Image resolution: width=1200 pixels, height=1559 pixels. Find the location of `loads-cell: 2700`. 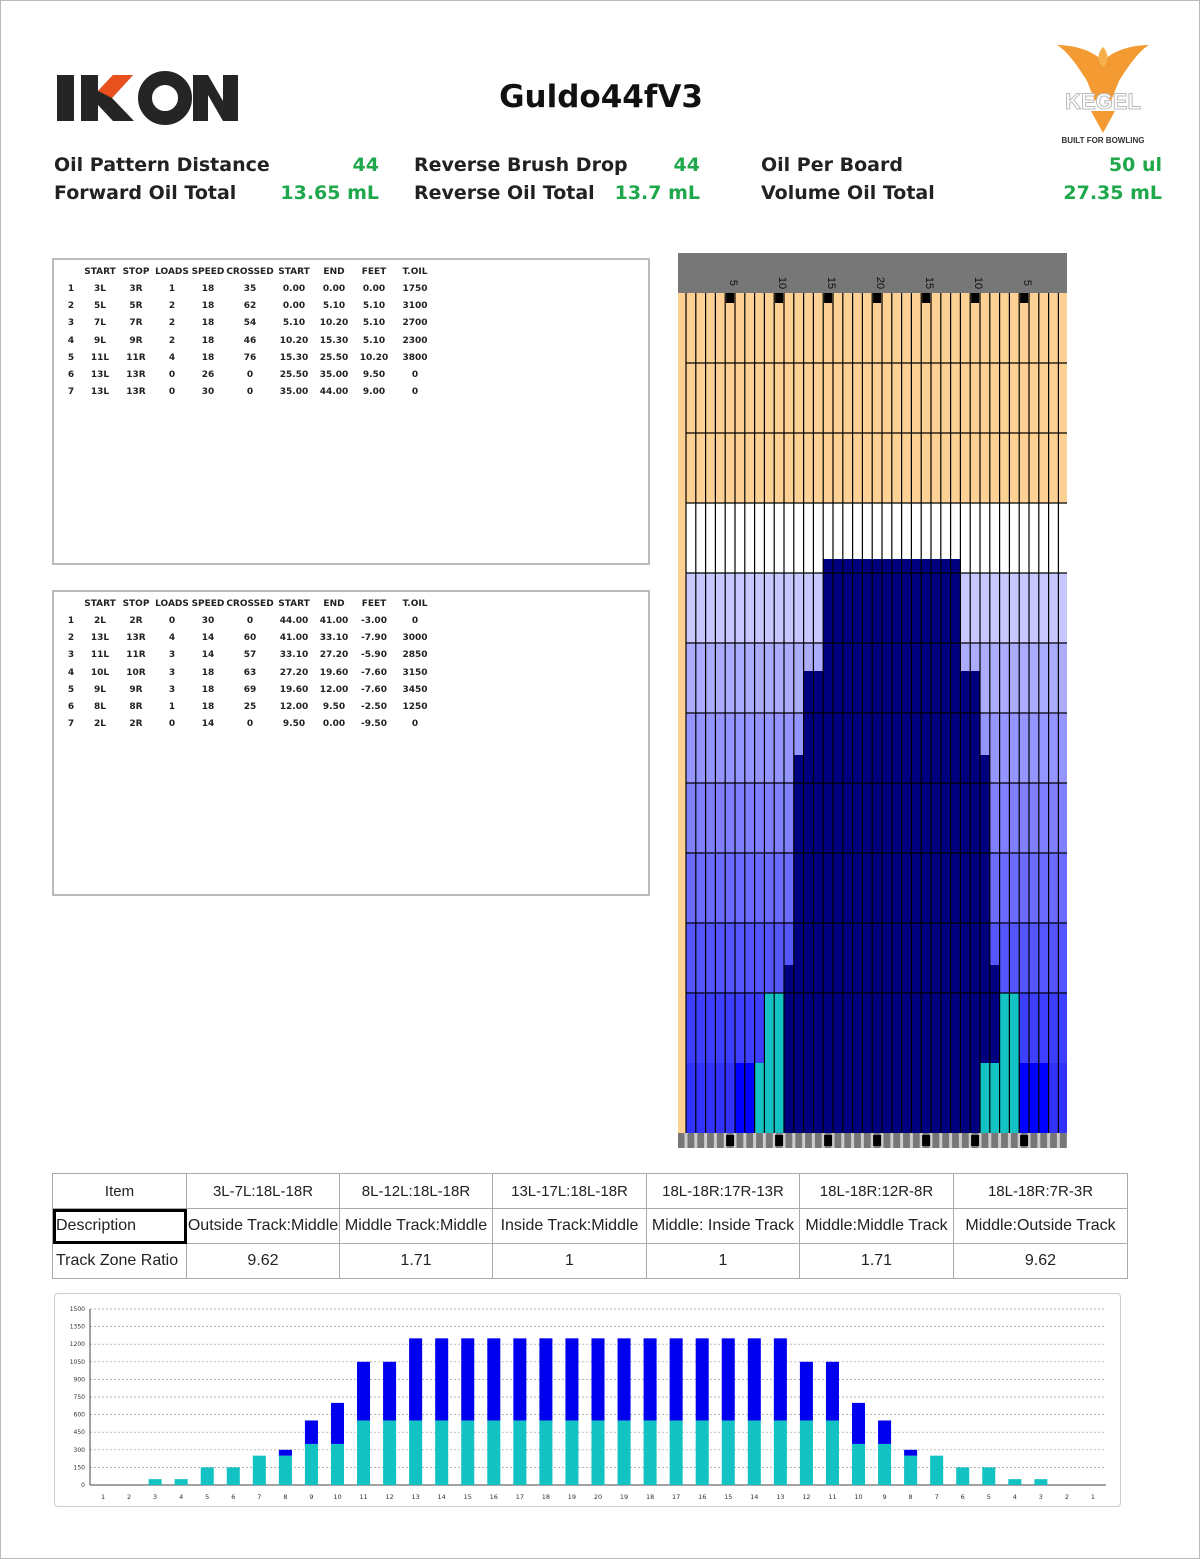

loads-cell: 2700 is located at coordinates (415, 323).